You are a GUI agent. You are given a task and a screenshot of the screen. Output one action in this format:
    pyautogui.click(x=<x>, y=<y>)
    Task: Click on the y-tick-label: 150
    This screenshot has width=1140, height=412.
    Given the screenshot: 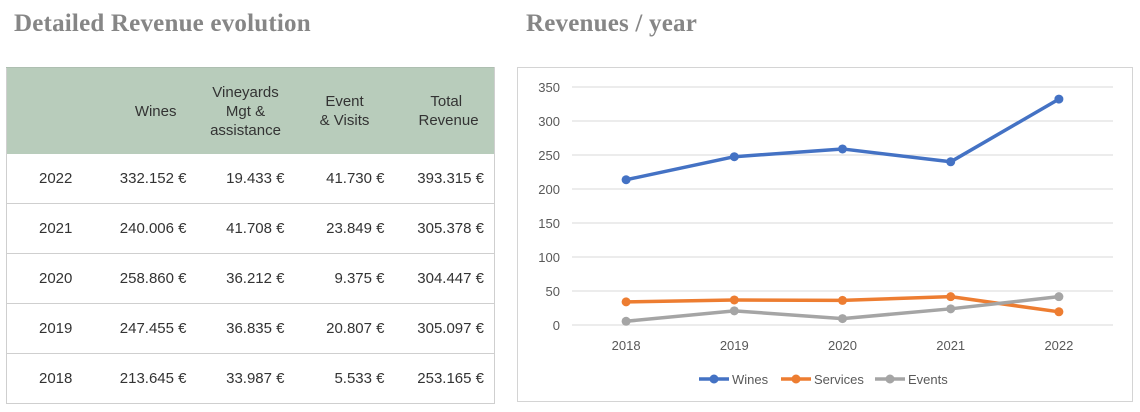 What is the action you would take?
    pyautogui.click(x=549, y=223)
    